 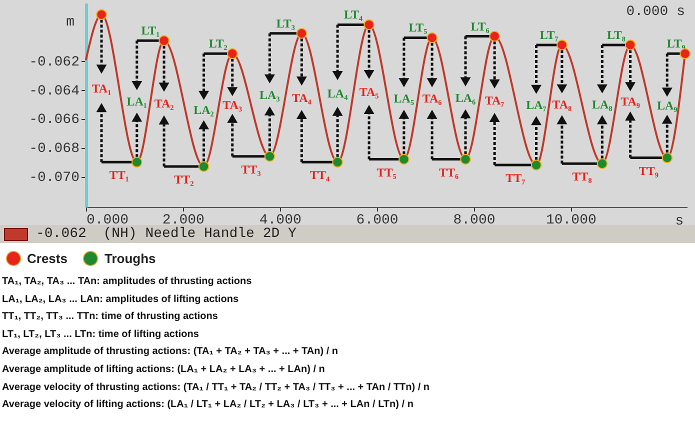 What do you see at coordinates (232, 105) in the screenshot?
I see `annotation: TA₃` at bounding box center [232, 105].